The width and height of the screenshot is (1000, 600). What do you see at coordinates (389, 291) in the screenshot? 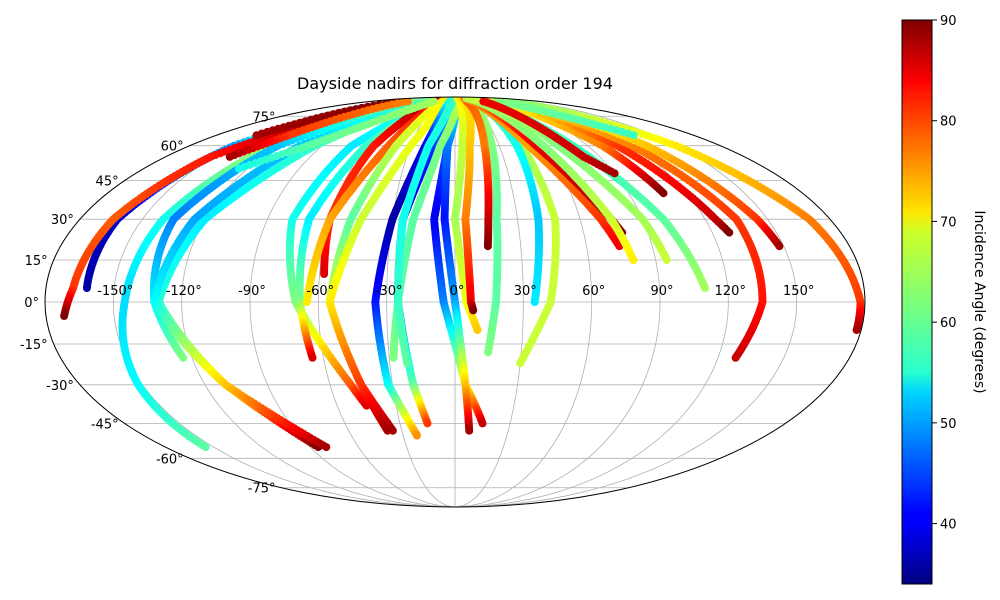
I see `lon-tick-label: -30°` at bounding box center [389, 291].